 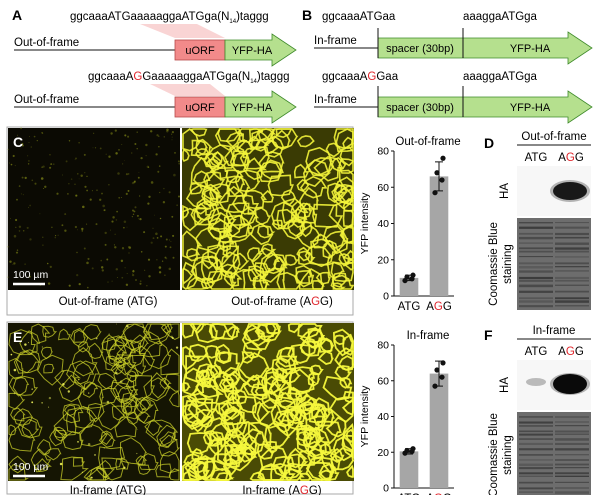 What do you see at coordinates (571, 352) in the screenshot?
I see `lane-label-agg: AGG` at bounding box center [571, 352].